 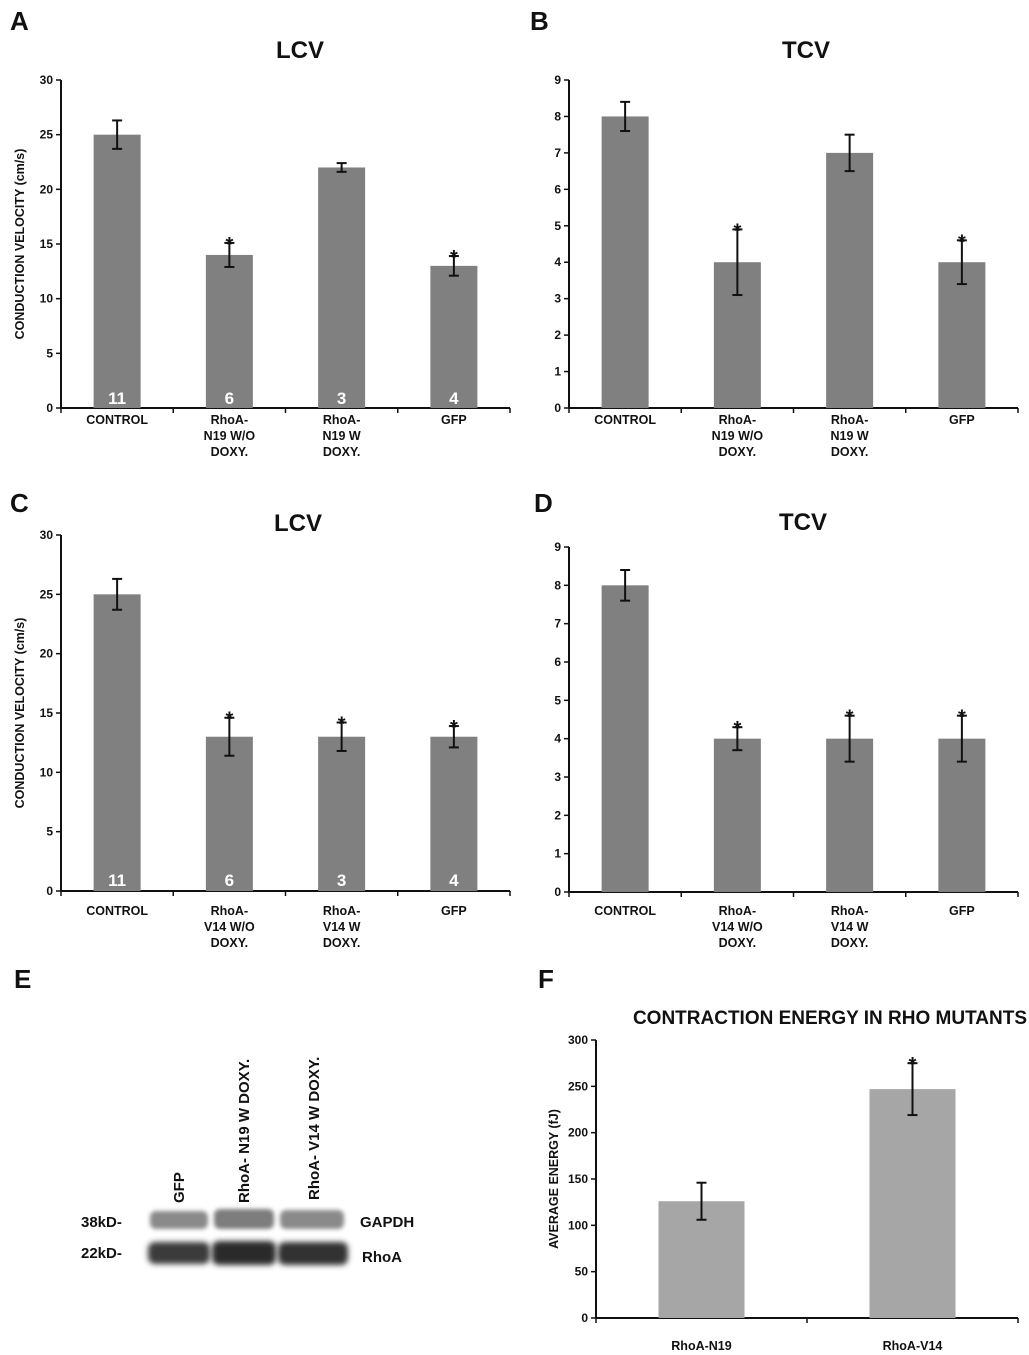 What do you see at coordinates (244, 1131) in the screenshot?
I see `blot-lane-label-2: RhoA- N19 W DOXY.` at bounding box center [244, 1131].